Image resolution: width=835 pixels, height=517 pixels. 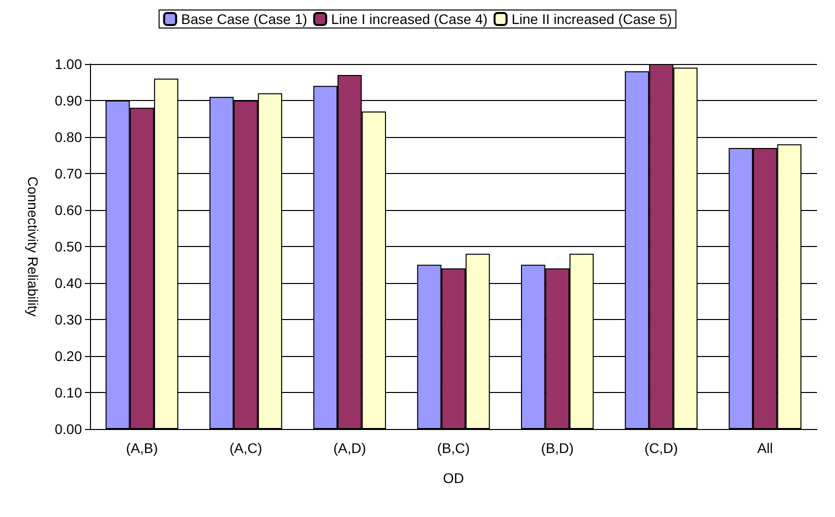 I want to click on x-tick-label: (A,D), so click(x=349, y=448).